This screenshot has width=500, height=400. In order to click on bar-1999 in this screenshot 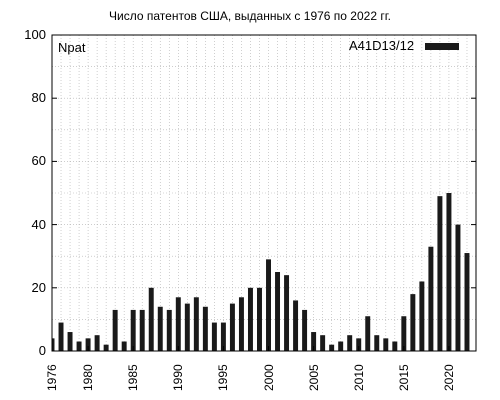, I will do `click(259, 319)`.